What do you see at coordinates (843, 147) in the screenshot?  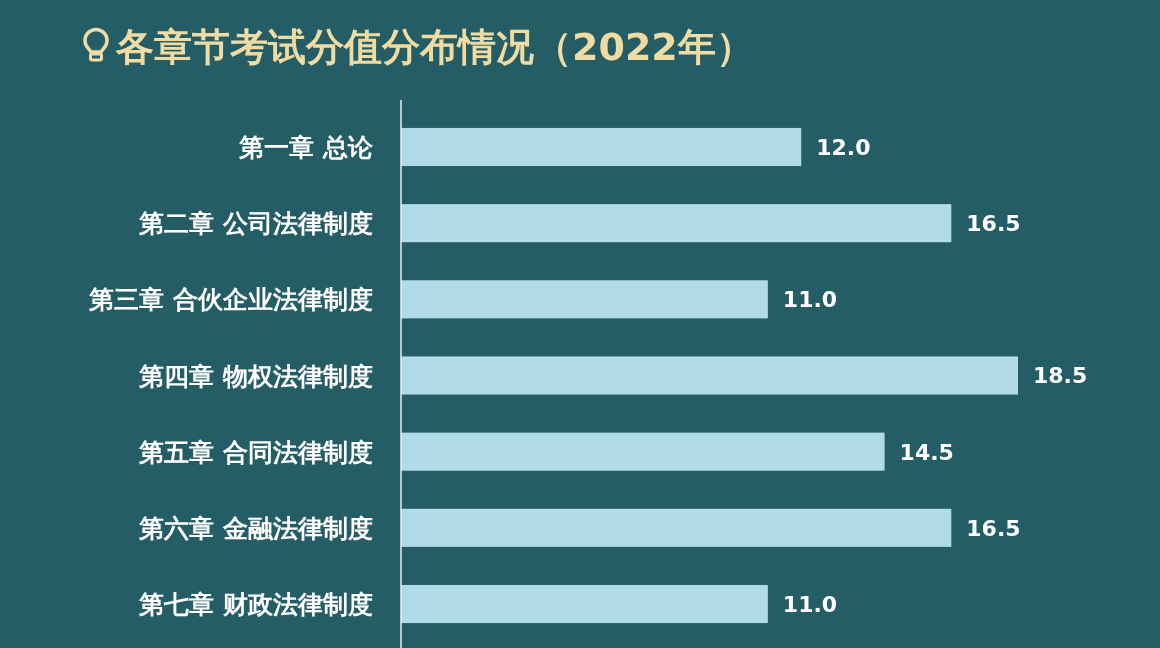 I see `data-label: 12.0` at bounding box center [843, 147].